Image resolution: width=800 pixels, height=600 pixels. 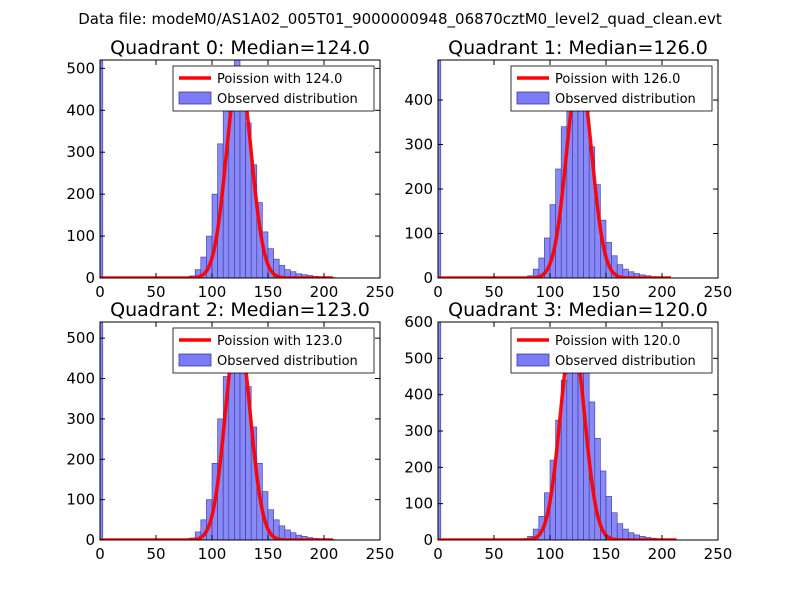 What do you see at coordinates (279, 79) in the screenshot?
I see `legend-label-poisson: Poission with 124.0` at bounding box center [279, 79].